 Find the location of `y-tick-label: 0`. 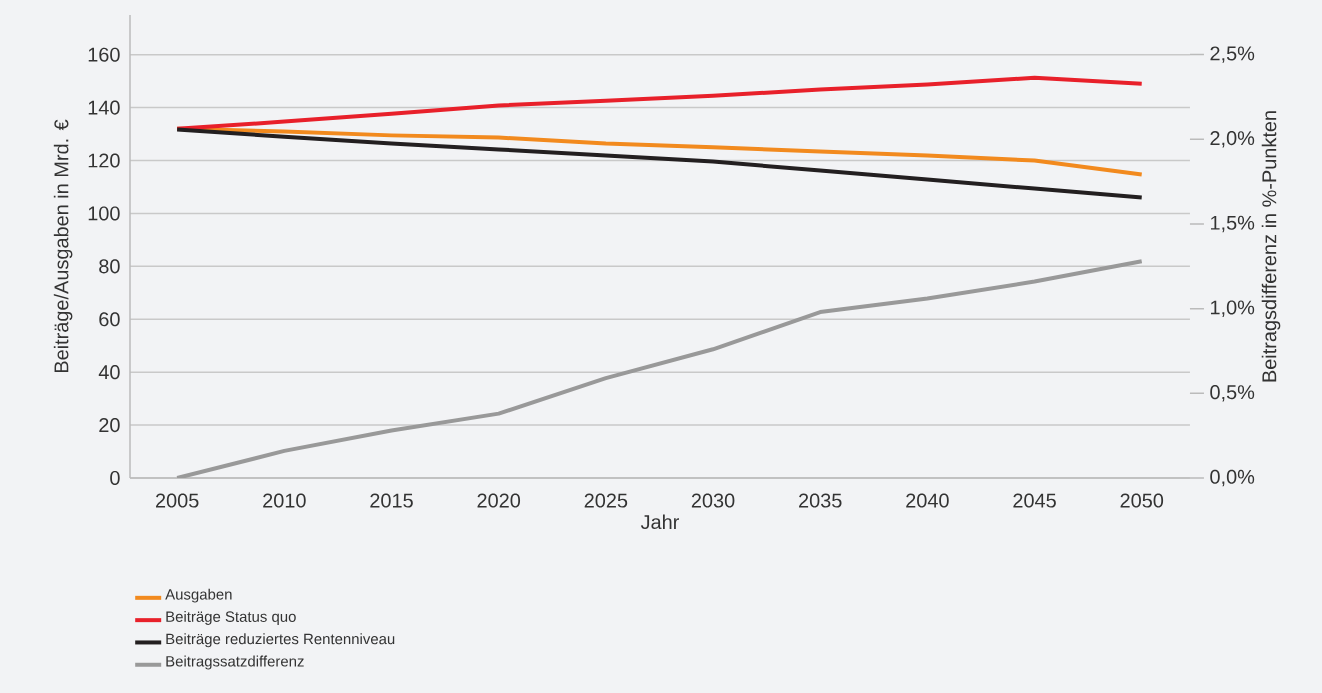

y-tick-label: 0 is located at coordinates (115, 478).